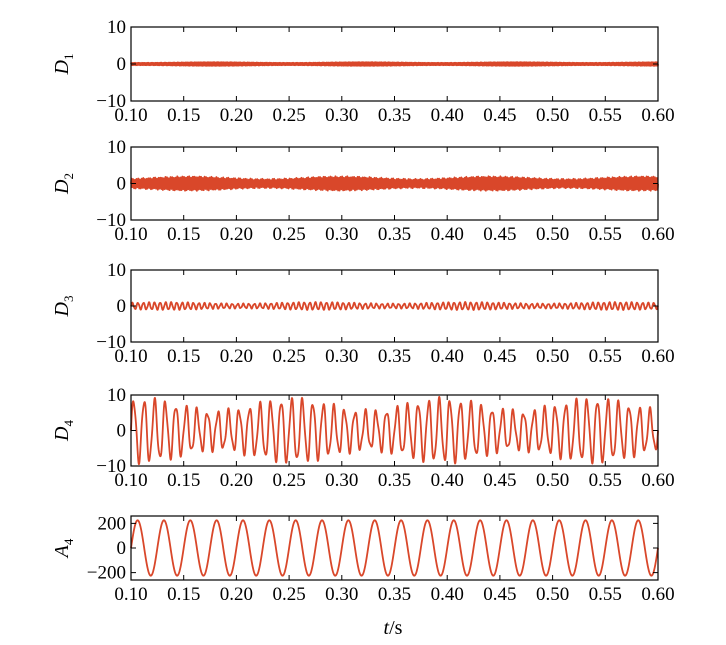  I want to click on y-tick-label: 200, so click(112, 523).